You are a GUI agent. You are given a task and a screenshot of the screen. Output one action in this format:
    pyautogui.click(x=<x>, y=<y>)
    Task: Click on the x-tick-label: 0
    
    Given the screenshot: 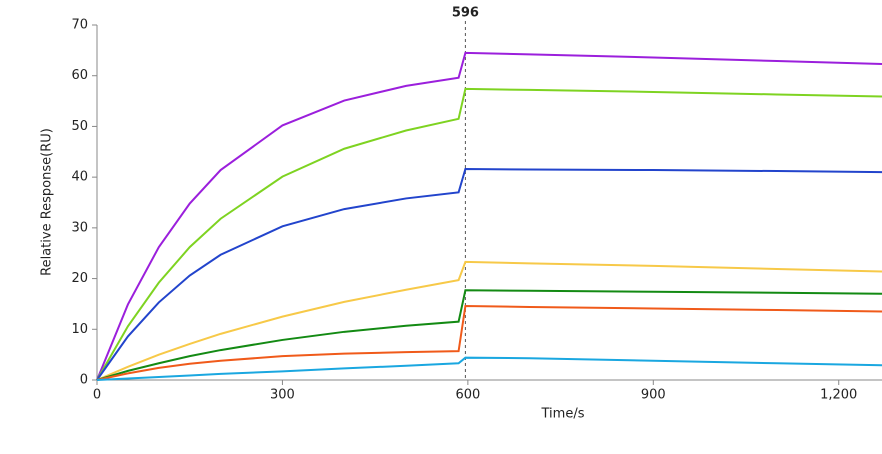 What is the action you would take?
    pyautogui.click(x=97, y=395)
    